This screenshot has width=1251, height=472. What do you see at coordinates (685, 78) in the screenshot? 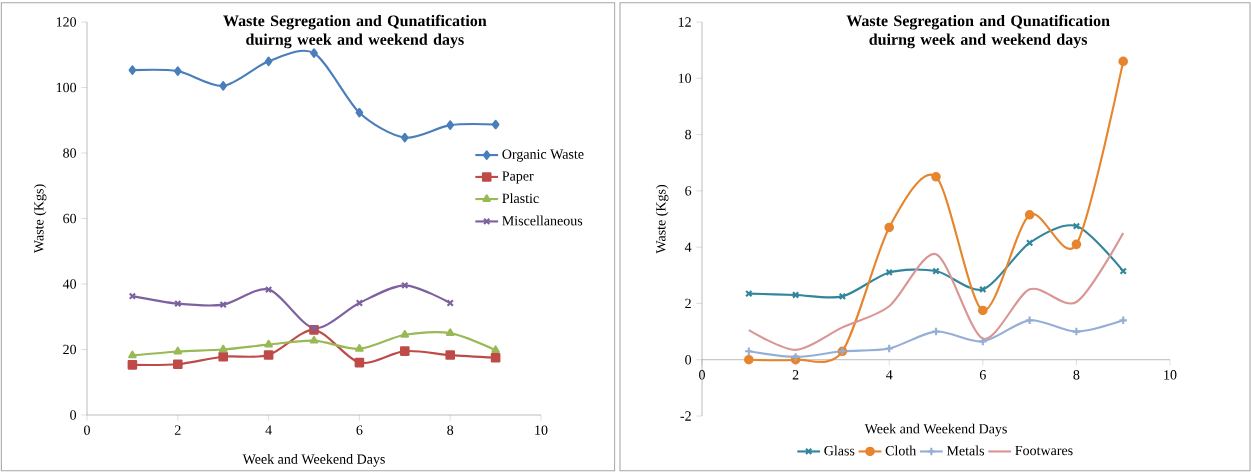
I see `y-tick-label: 10` at bounding box center [685, 78].